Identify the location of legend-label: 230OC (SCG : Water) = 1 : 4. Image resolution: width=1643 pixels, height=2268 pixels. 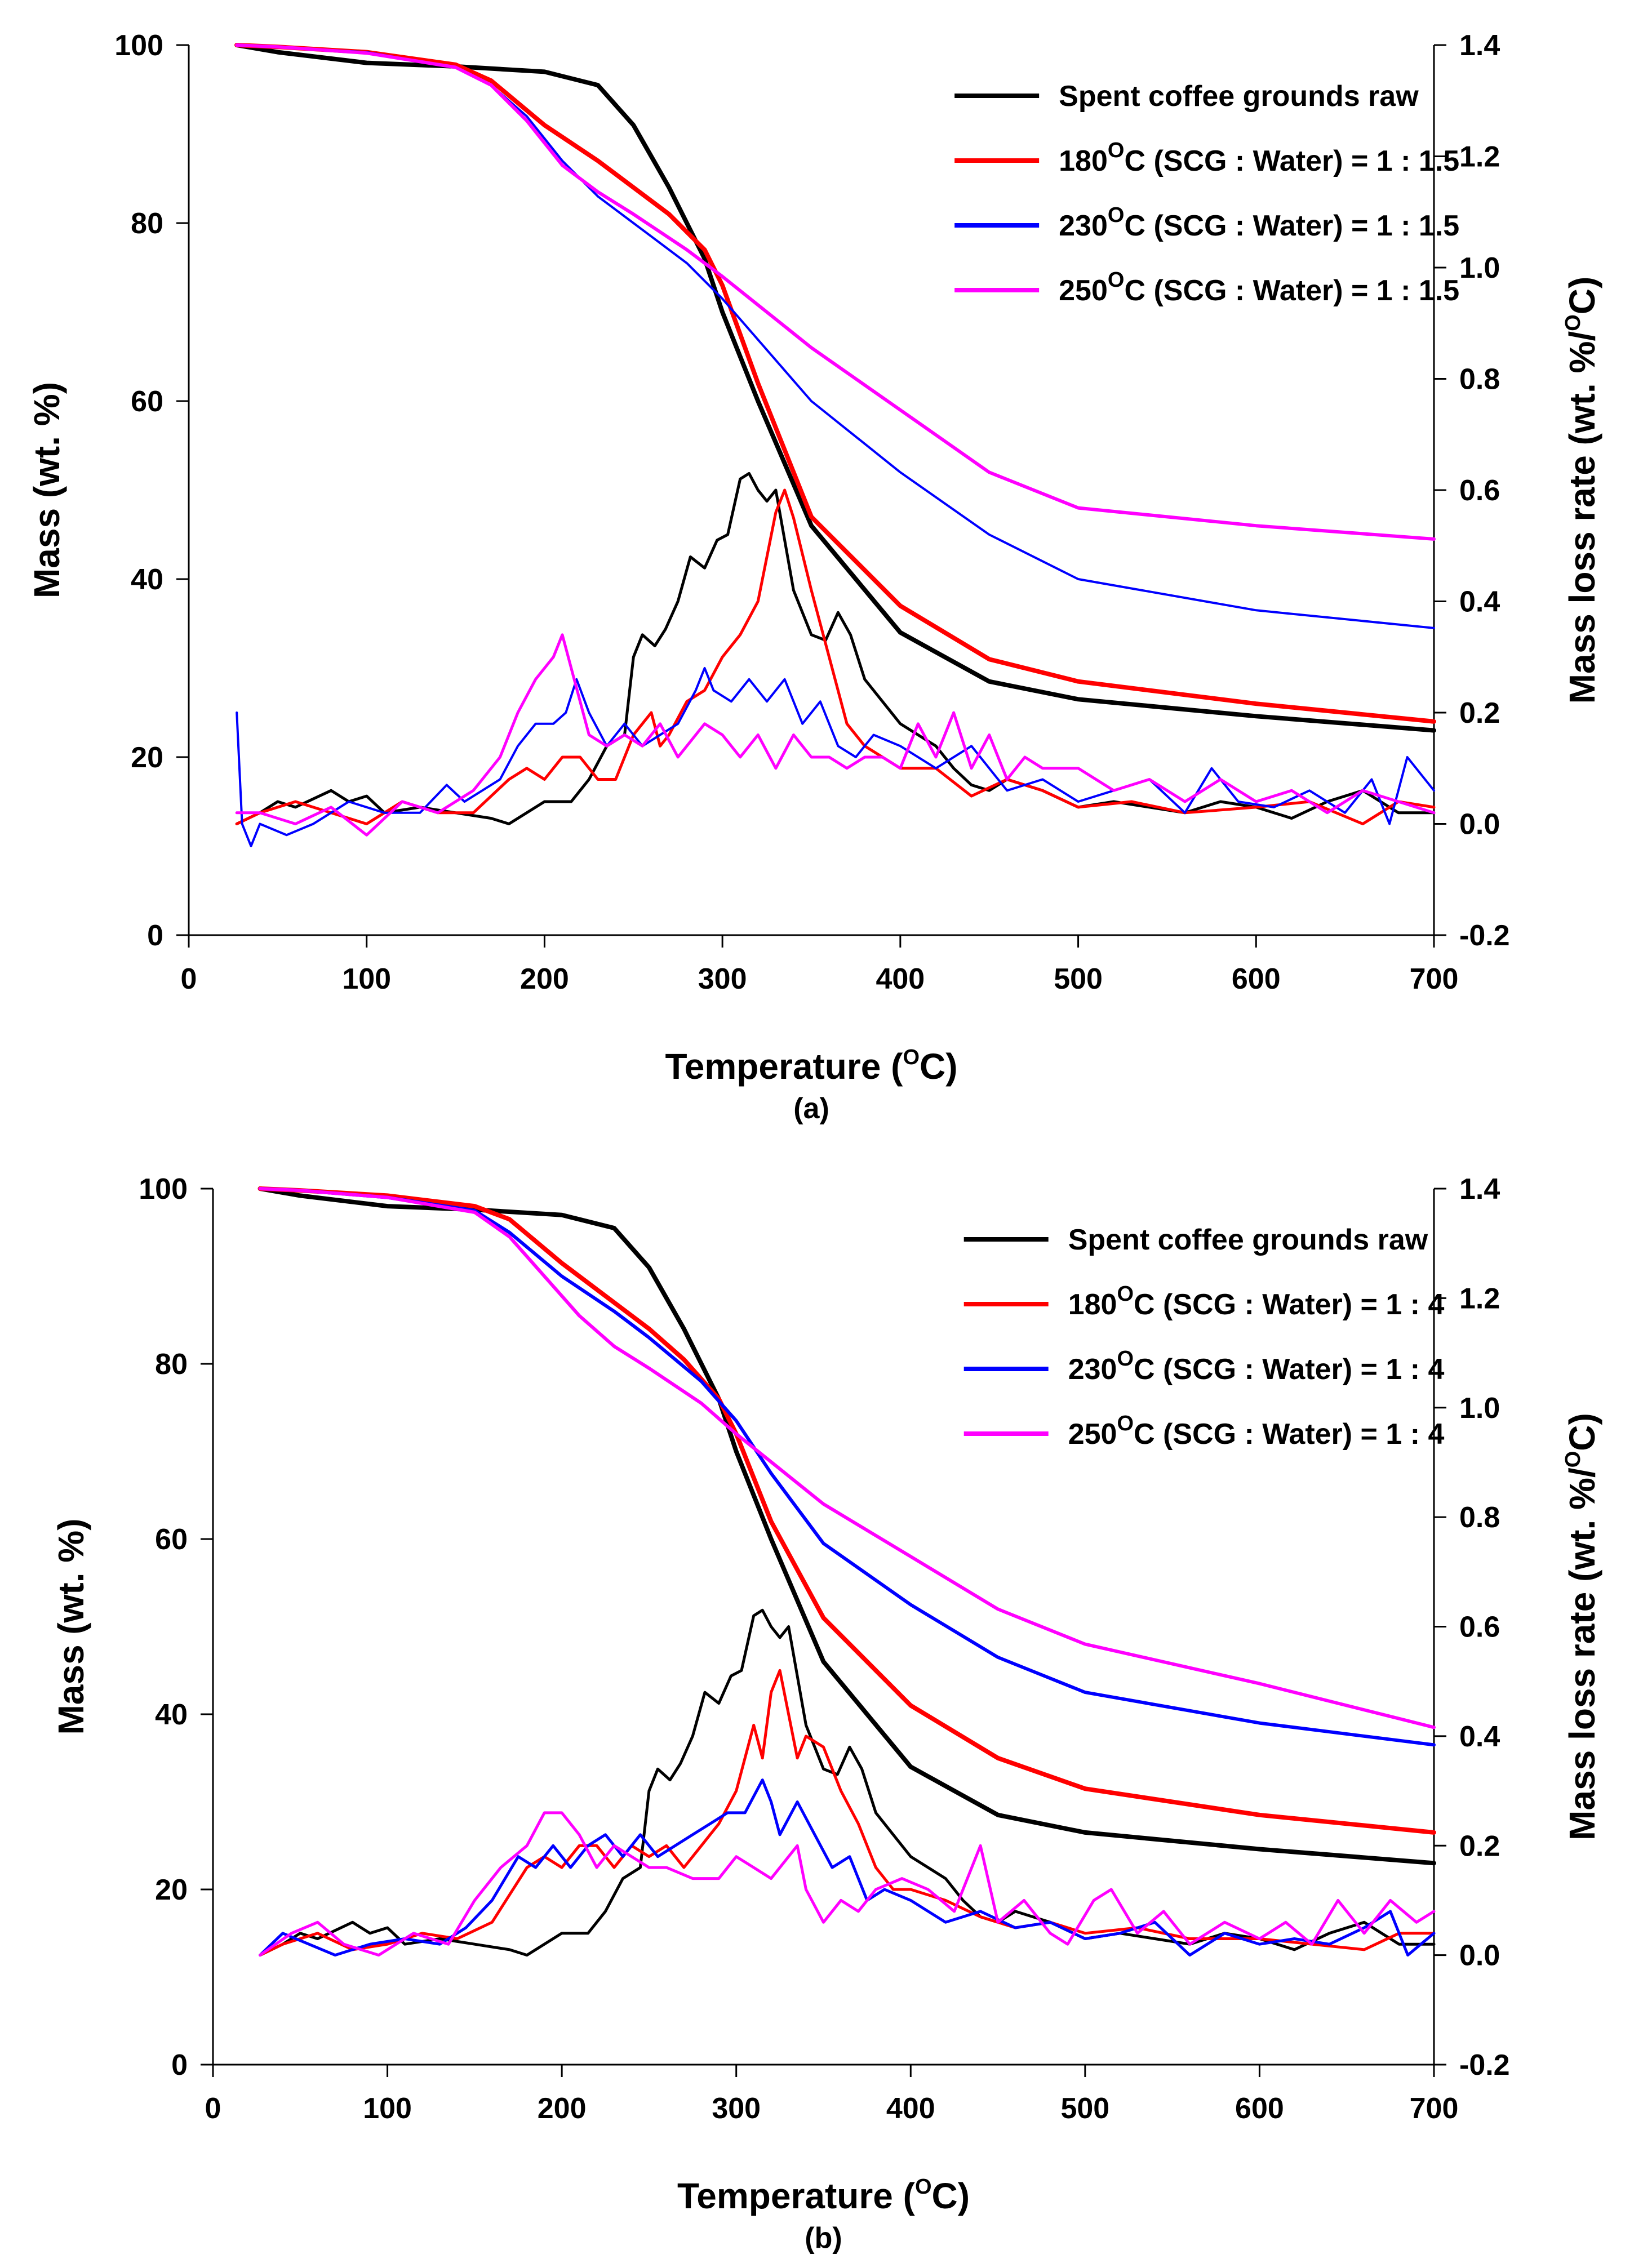
(1256, 1366).